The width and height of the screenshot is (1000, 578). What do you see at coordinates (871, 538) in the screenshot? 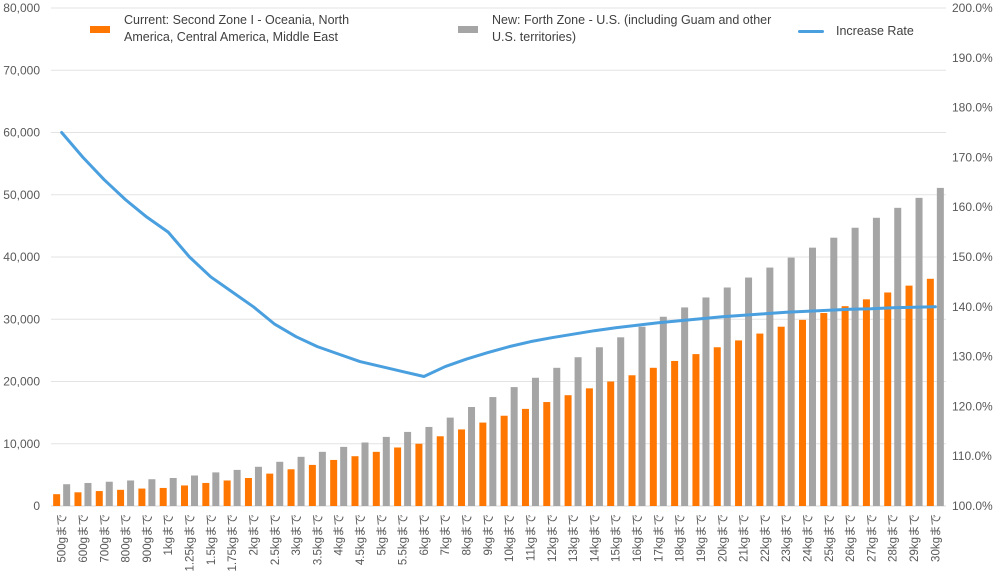
I see `x-tick-label: 27kgまで` at bounding box center [871, 538].